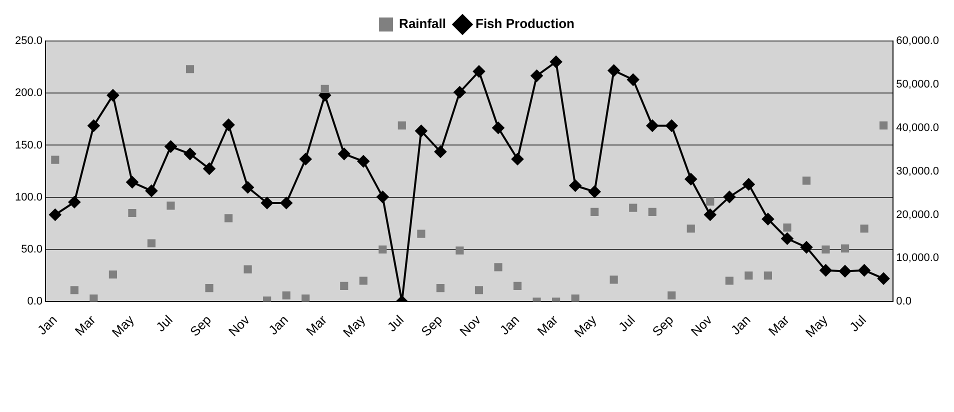 This screenshot has width=954, height=412. I want to click on legend-label: Fish Production, so click(525, 24).